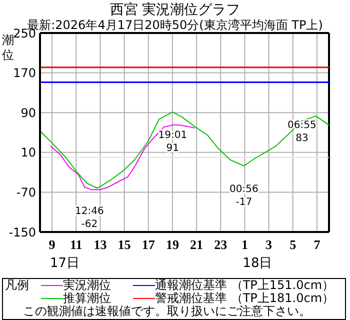 This screenshot has height=320, width=350. Describe the element at coordinates (244, 298) in the screenshot. I see `legend-label: 警戒潮位基準 （TP上181.0cm）` at that location.